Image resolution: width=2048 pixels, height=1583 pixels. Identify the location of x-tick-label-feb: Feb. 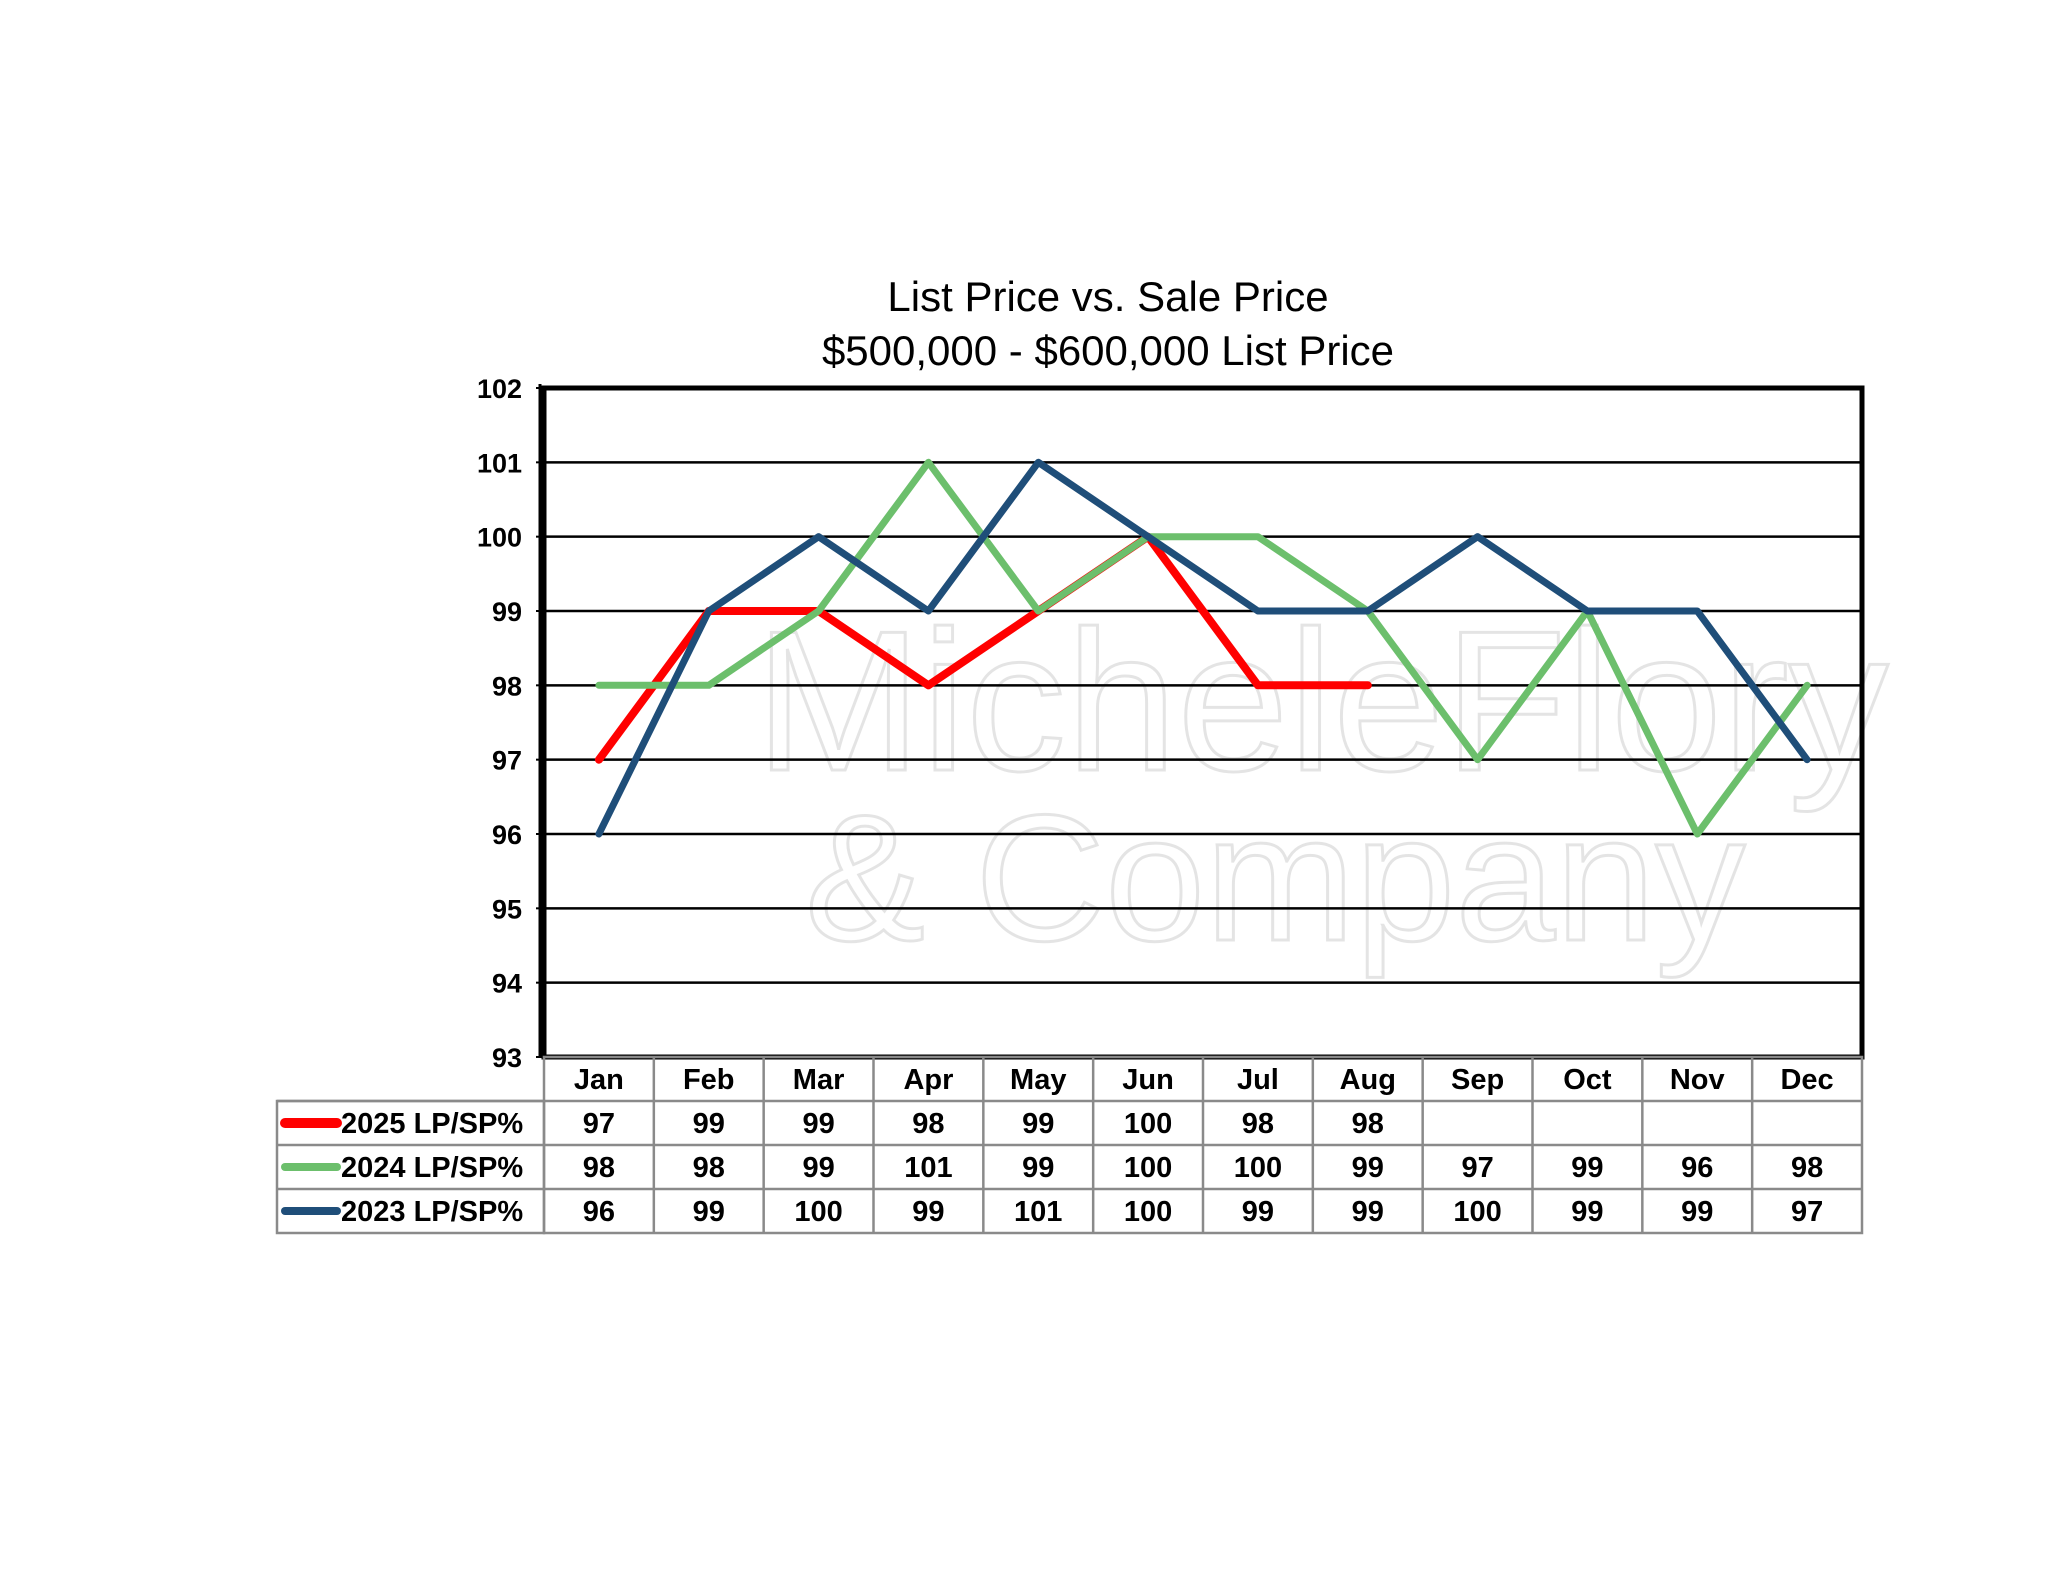
(709, 1080).